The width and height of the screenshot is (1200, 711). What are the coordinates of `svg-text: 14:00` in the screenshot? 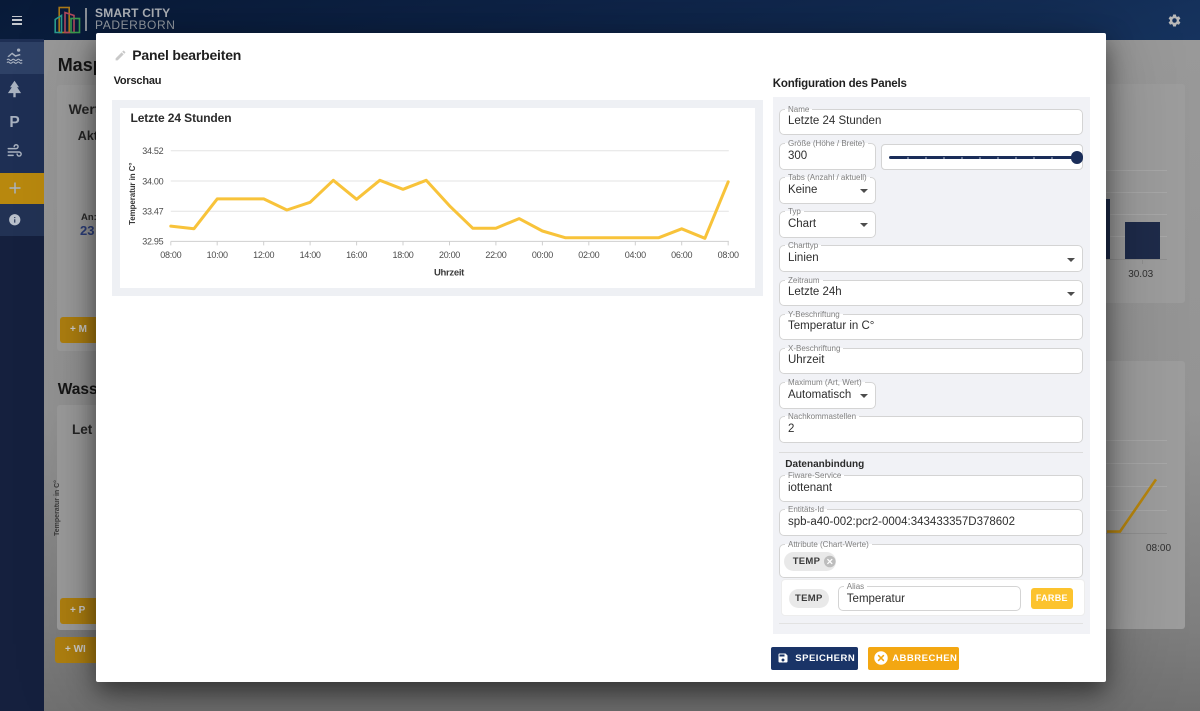 It's located at (310, 255).